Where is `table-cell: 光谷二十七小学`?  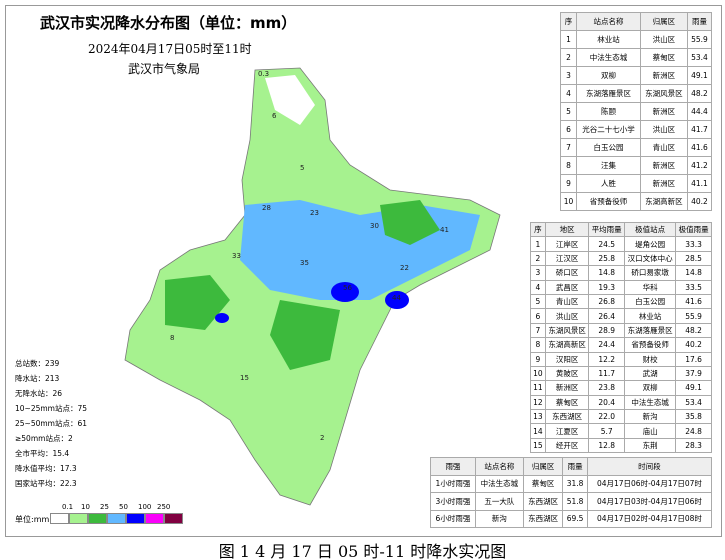 table-cell: 光谷二十七小学 is located at coordinates (608, 129).